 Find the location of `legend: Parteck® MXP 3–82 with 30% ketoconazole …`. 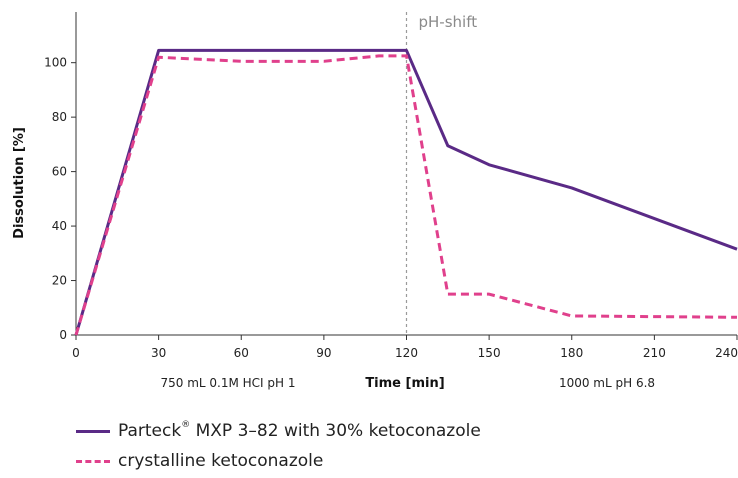

legend: Parteck® MXP 3–82 with 30% ketoconazole … is located at coordinates (278, 448).